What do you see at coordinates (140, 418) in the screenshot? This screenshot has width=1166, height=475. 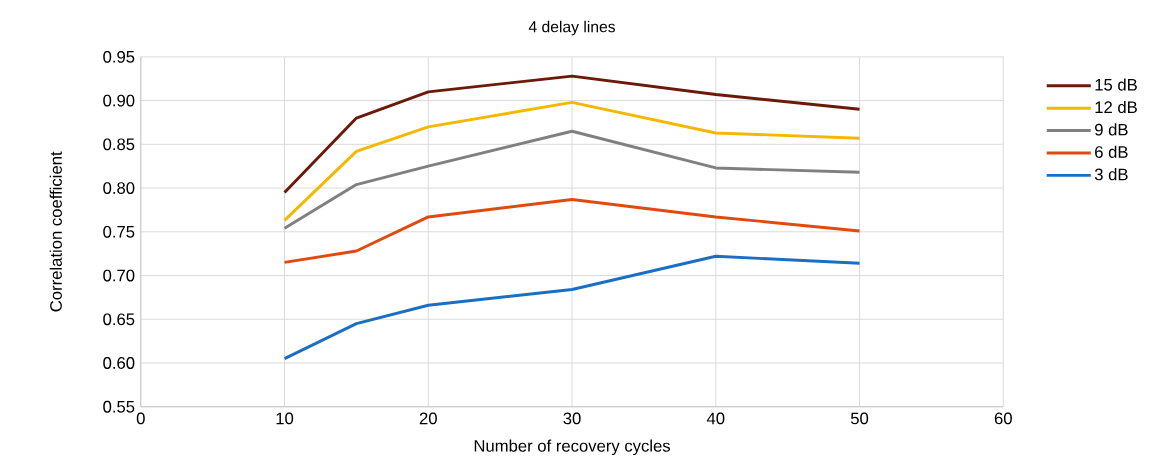 I see `x-tick-label: 0` at bounding box center [140, 418].